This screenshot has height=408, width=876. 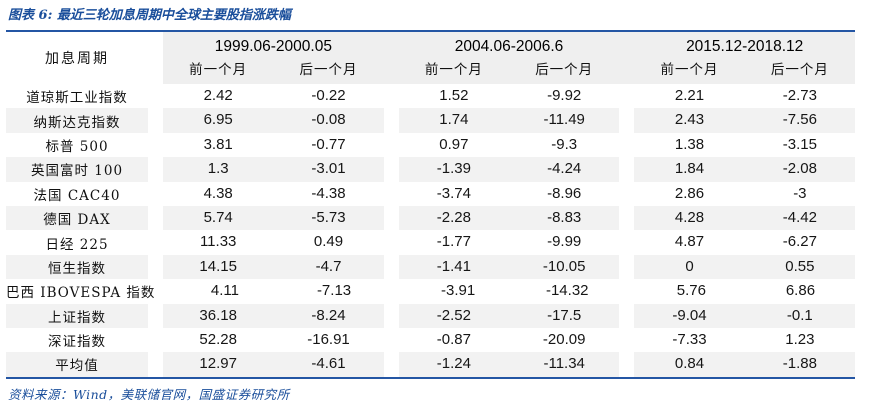 What do you see at coordinates (273, 340) in the screenshot?
I see `period-group-cells: 52.28 -16.91` at bounding box center [273, 340].